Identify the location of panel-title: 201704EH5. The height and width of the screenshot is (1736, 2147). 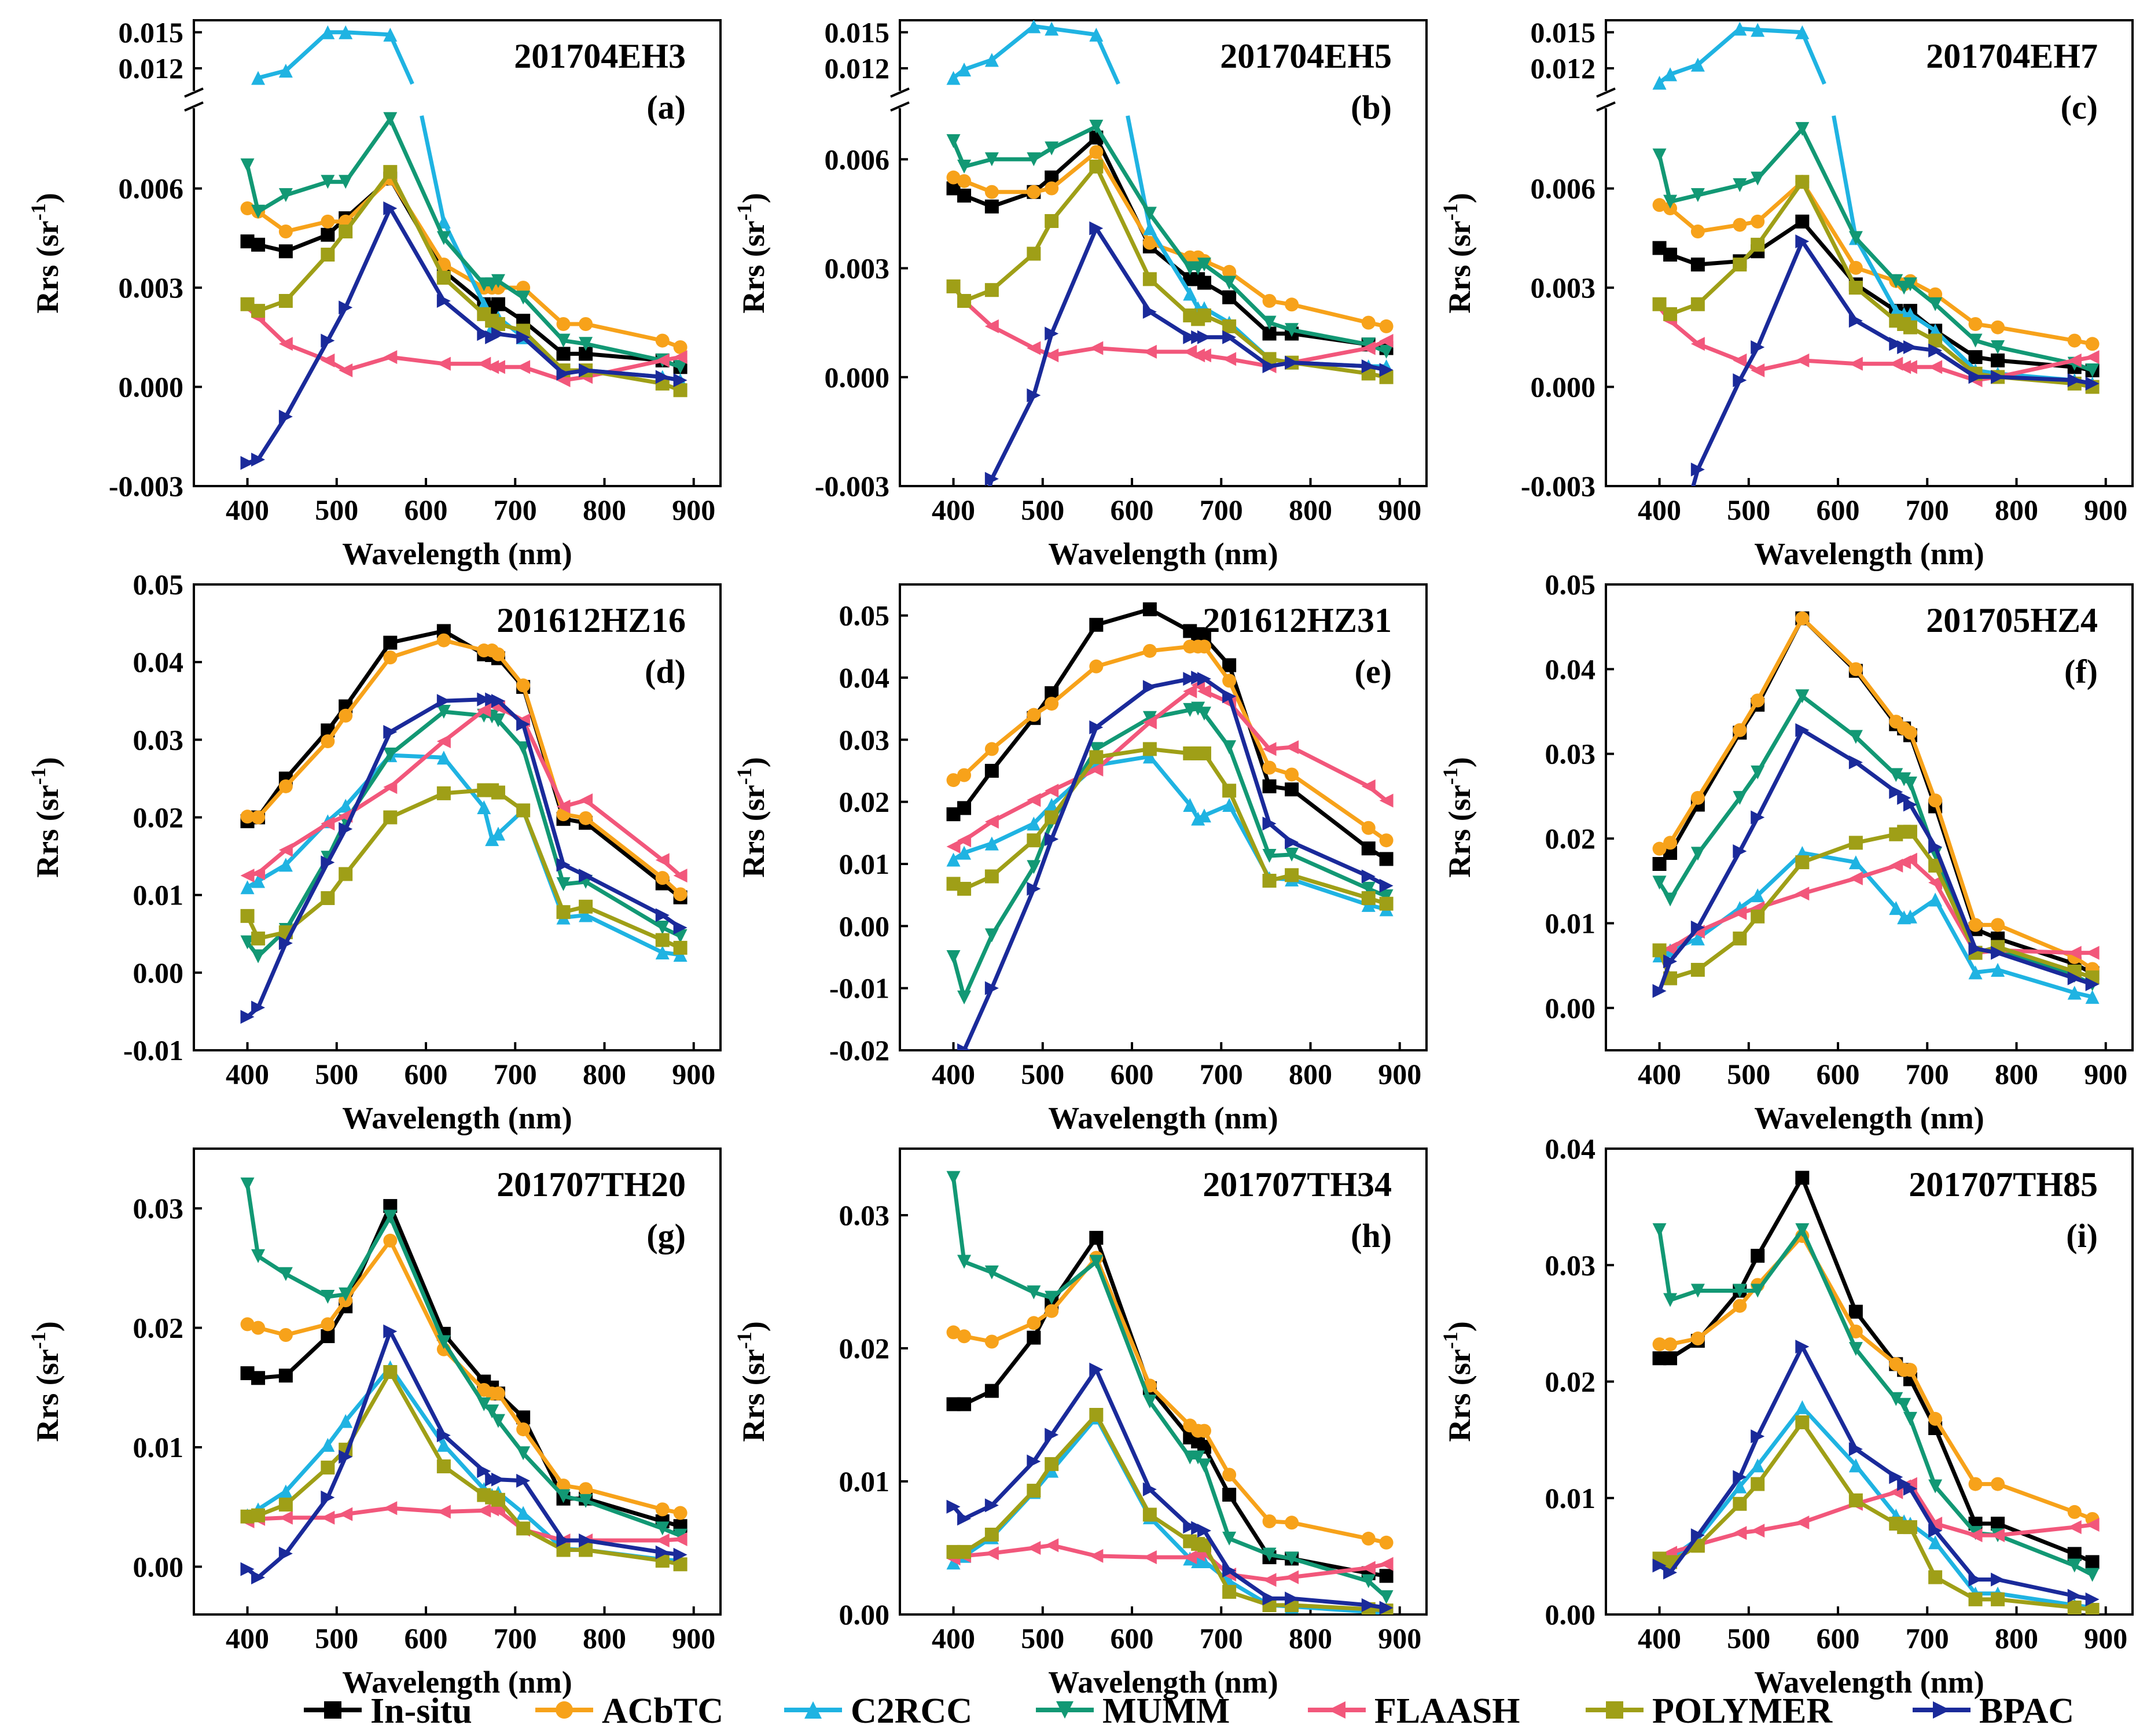
(1306, 56).